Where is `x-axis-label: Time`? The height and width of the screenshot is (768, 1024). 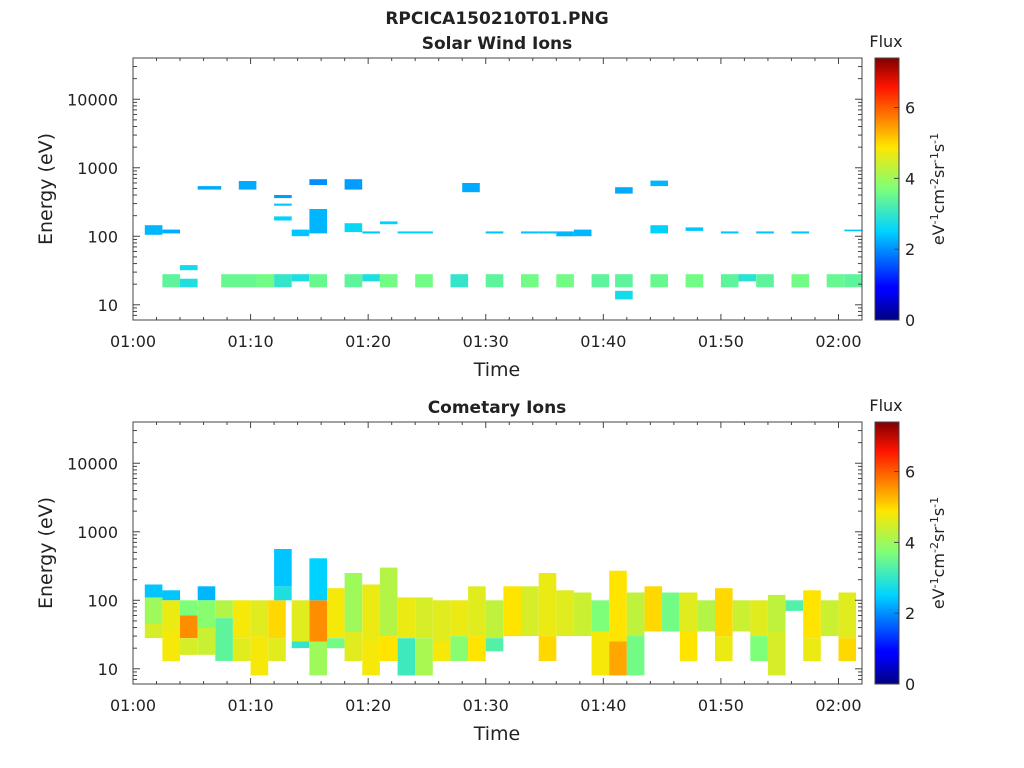
x-axis-label: Time is located at coordinates (497, 370).